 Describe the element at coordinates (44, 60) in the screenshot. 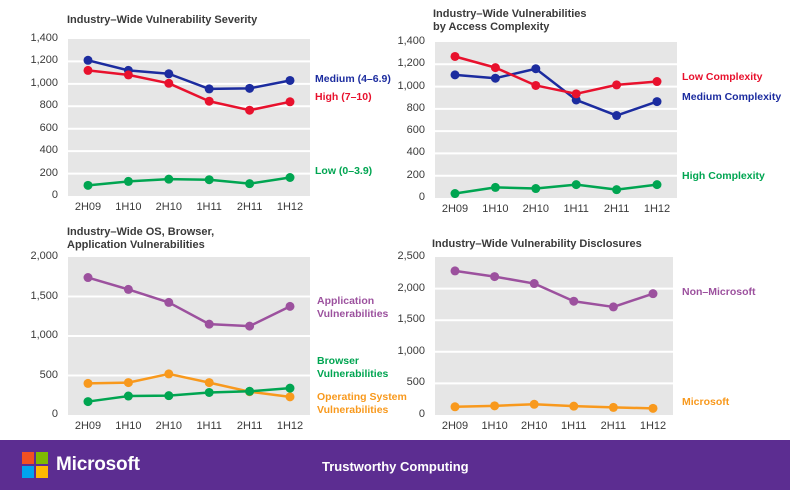

I see `y-axis-tick: 1,200` at that location.